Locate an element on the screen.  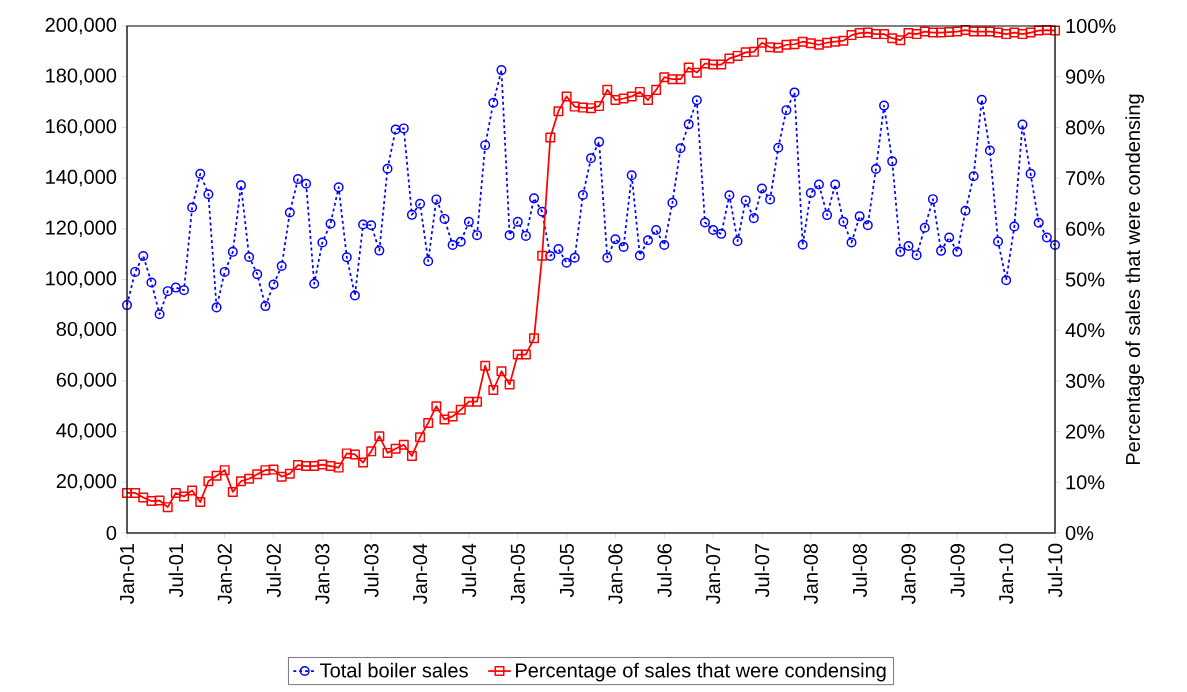
y2-tick-label: 90% is located at coordinates (1085, 76).